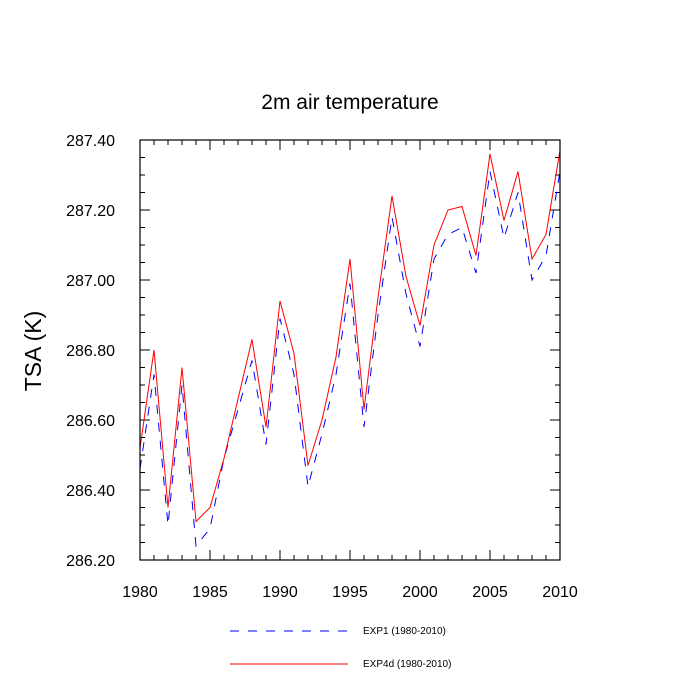 This screenshot has height=700, width=700. Describe the element at coordinates (210, 592) in the screenshot. I see `x-tick-label: 1985` at that location.